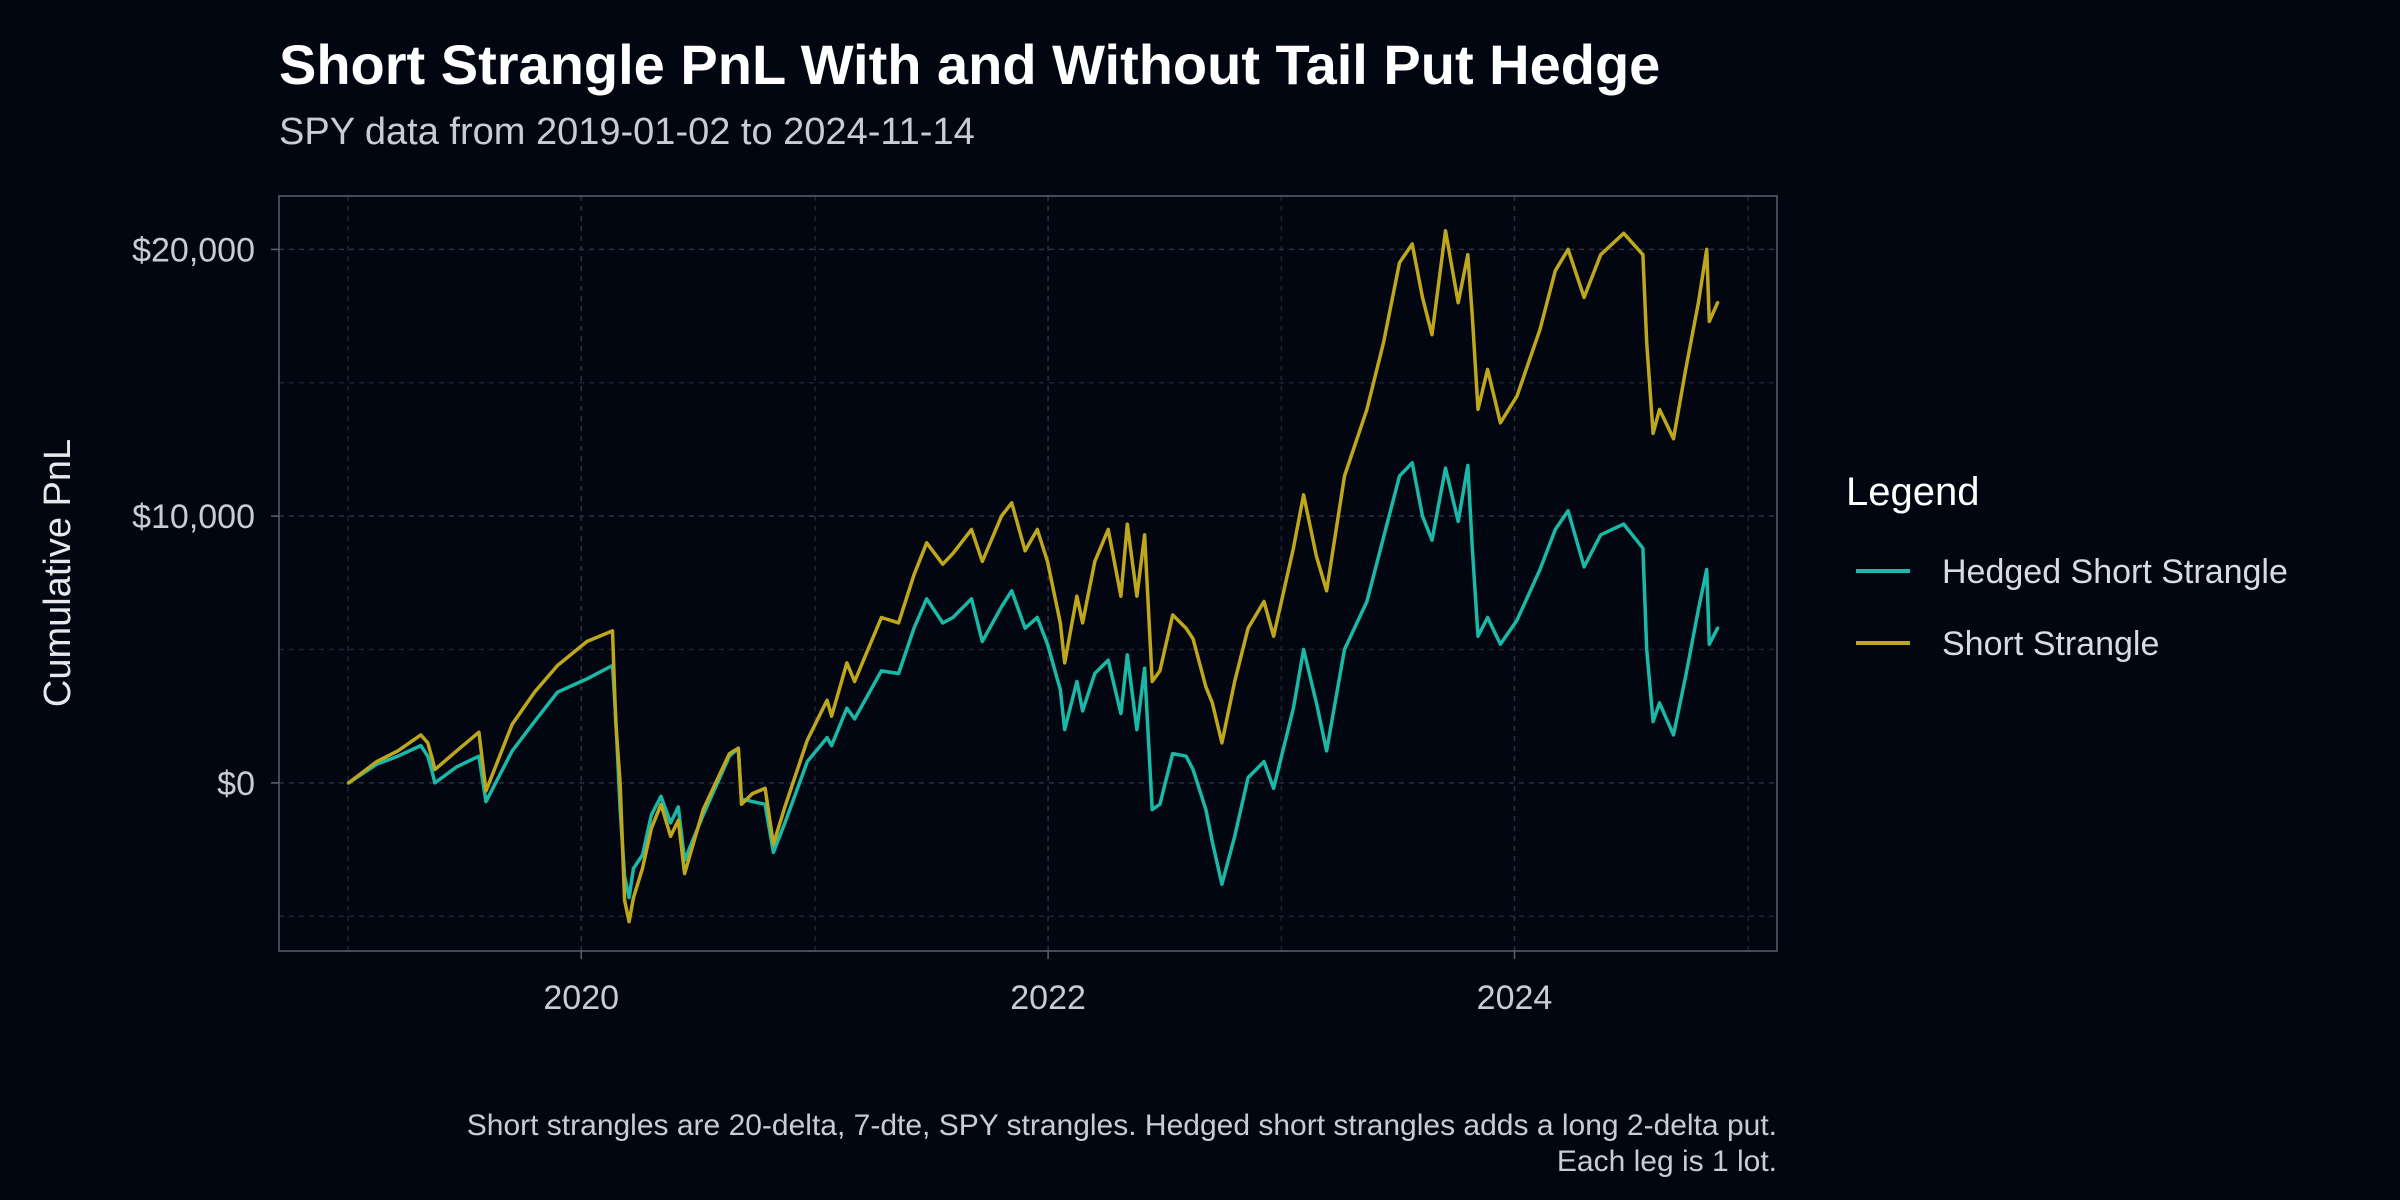 The image size is (2400, 1200). Describe the element at coordinates (581, 998) in the screenshot. I see `x-tick-label: 2020` at that location.